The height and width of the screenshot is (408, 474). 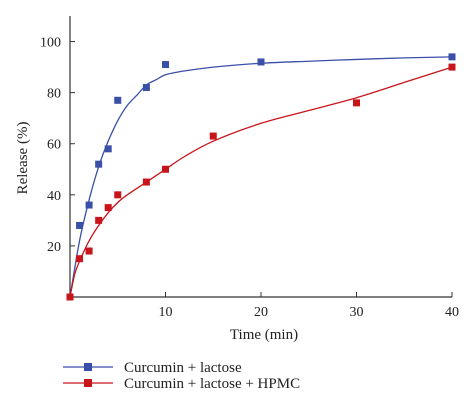 I want to click on x-tick-label: 10, so click(x=166, y=312).